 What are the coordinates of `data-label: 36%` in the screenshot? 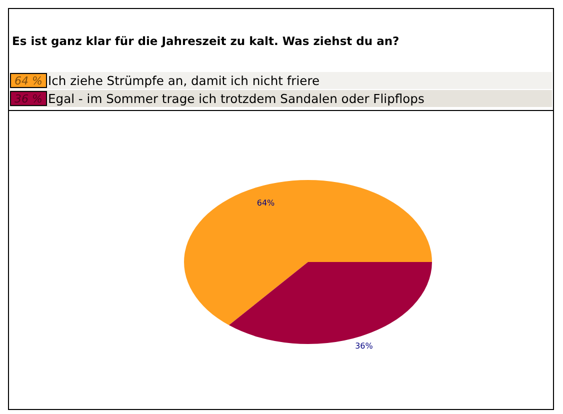 It's located at (364, 346).